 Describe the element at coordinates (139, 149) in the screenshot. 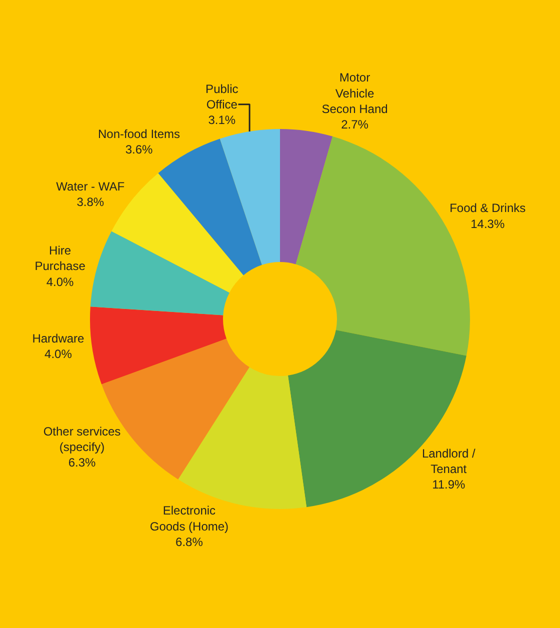

I see `data-label: 3.6%` at that location.